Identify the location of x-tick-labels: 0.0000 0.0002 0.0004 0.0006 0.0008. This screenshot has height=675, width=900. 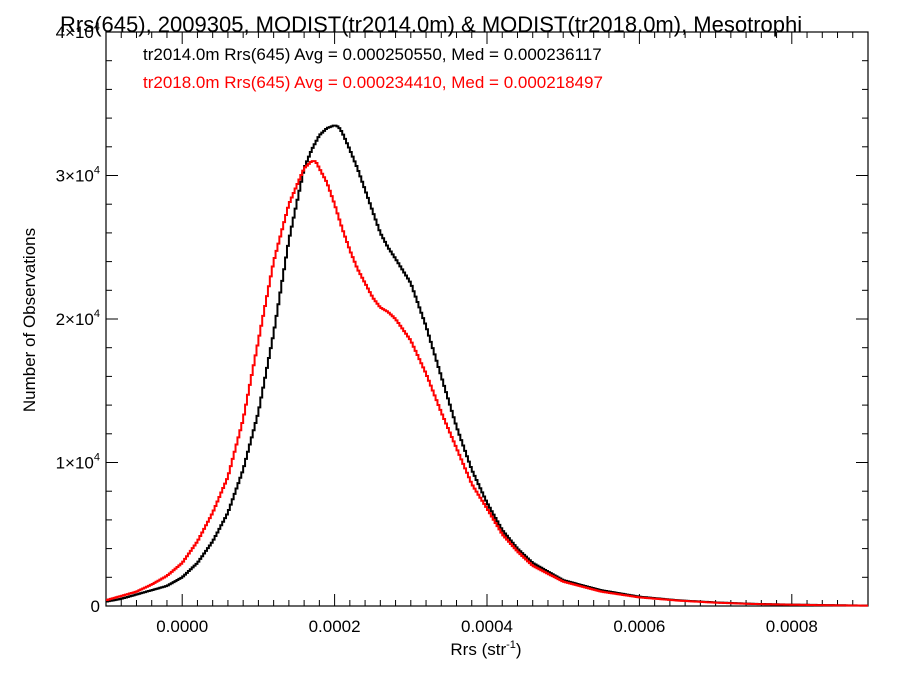
(487, 626).